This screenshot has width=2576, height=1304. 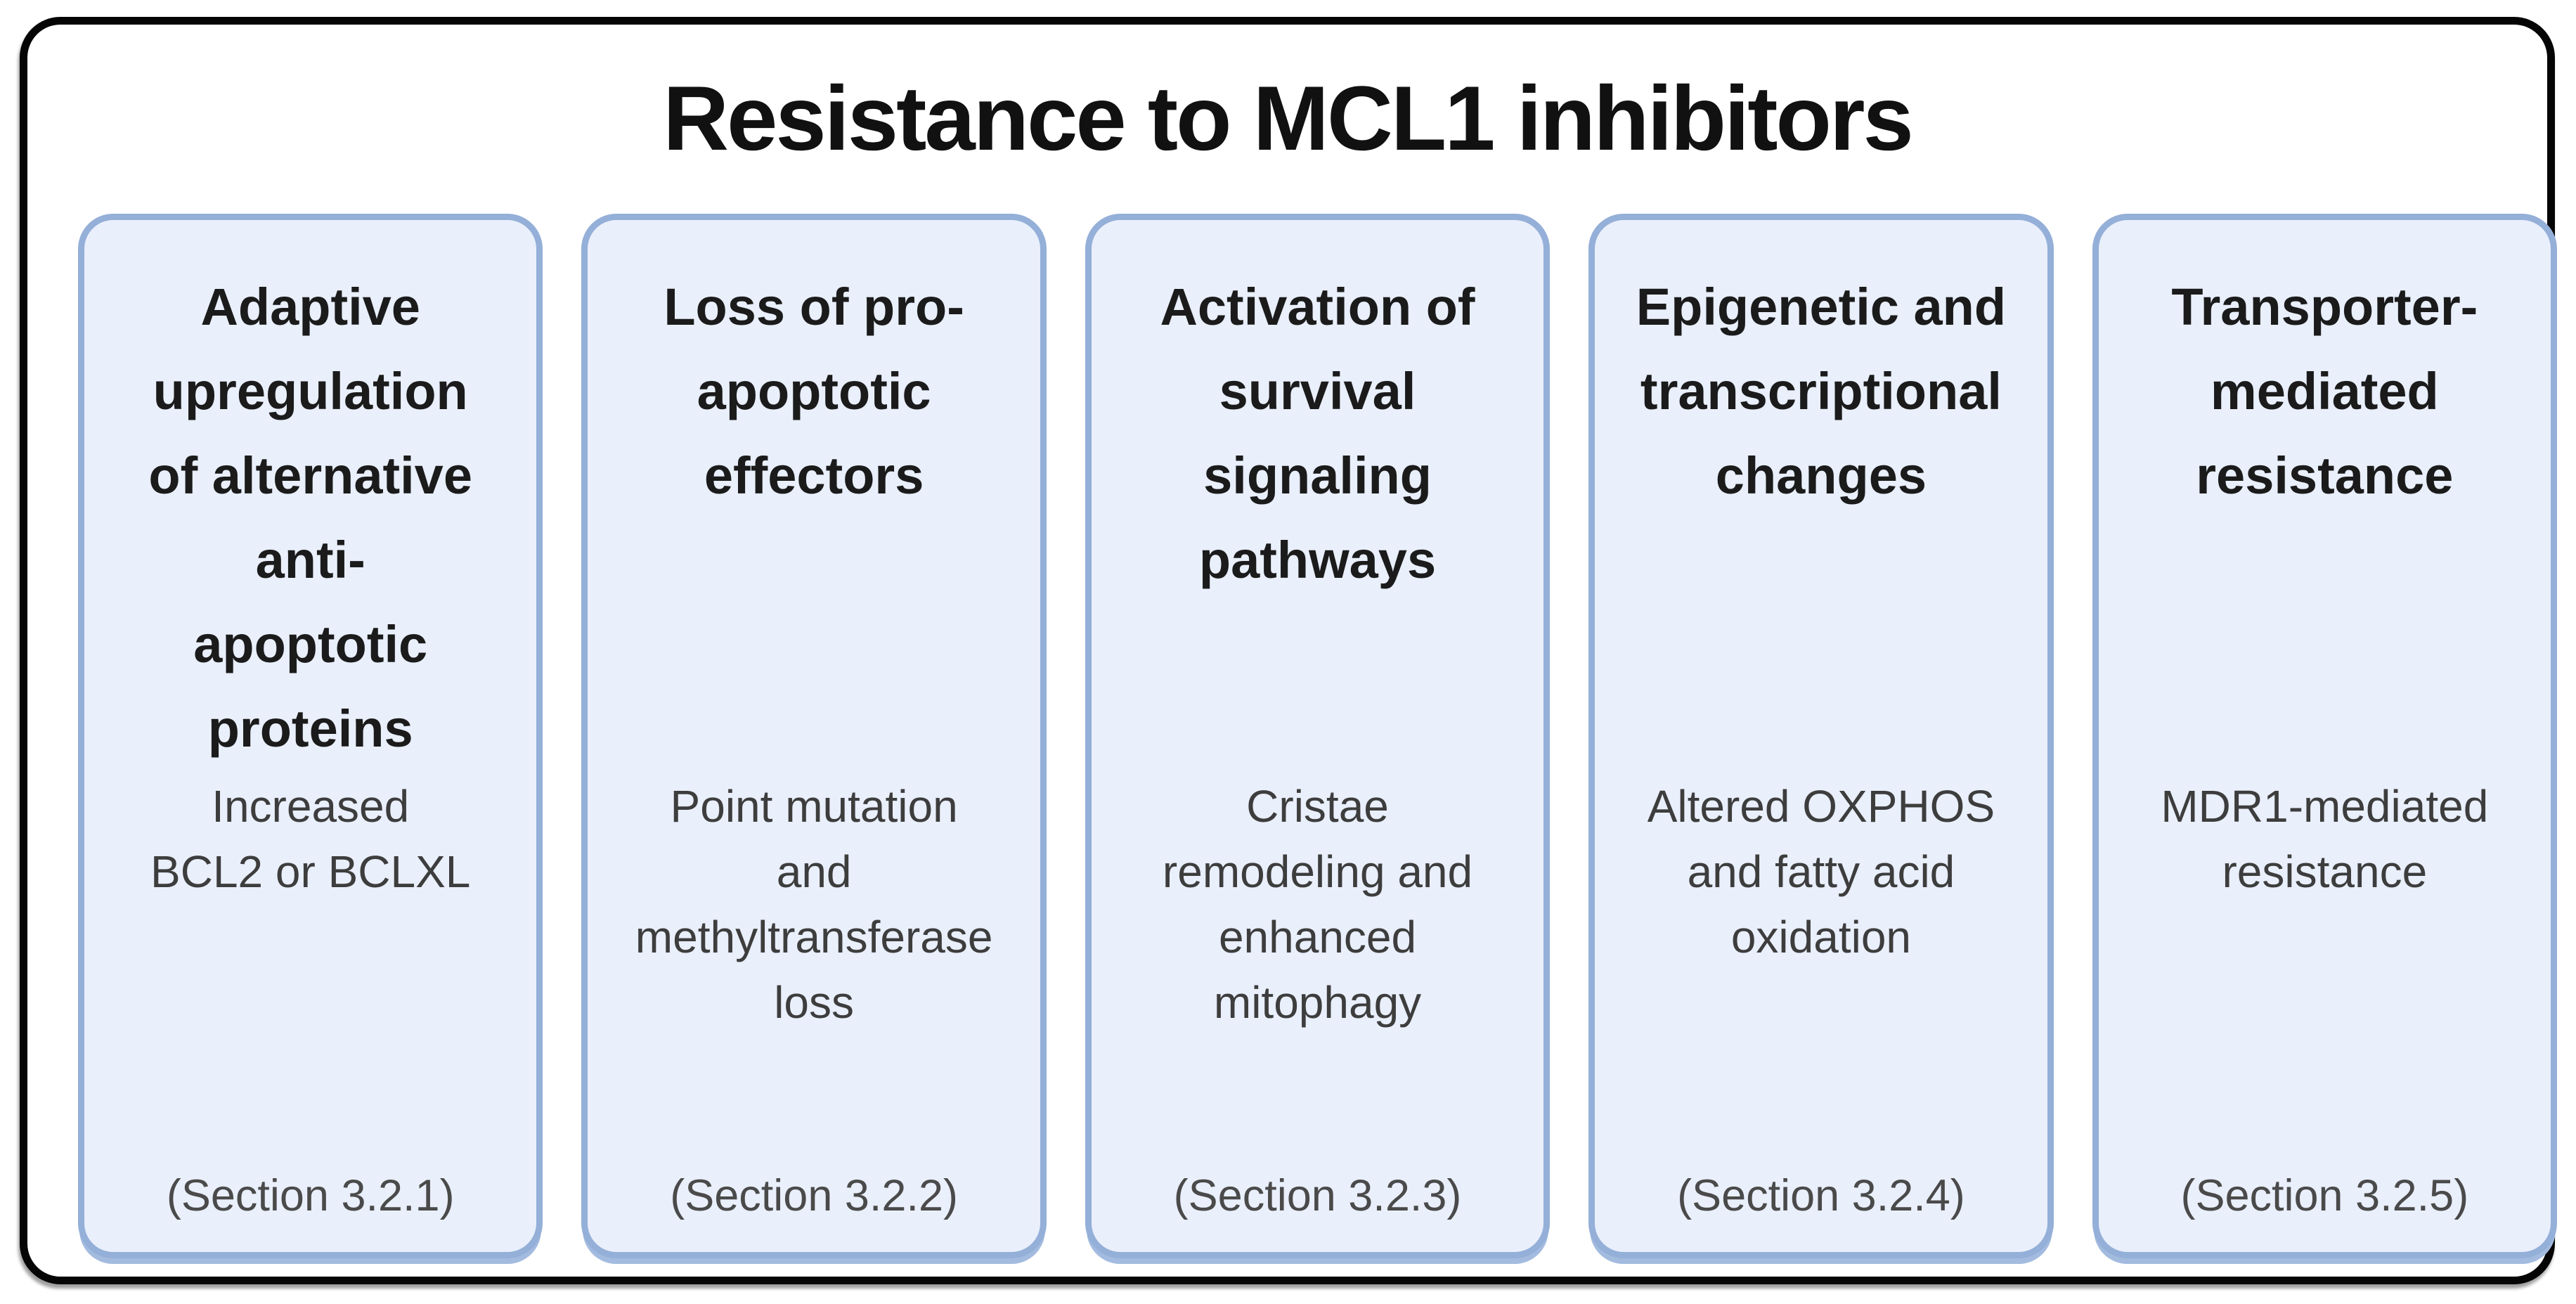 I want to click on card-heading: Loss of pro- apoptotic effectors, so click(x=814, y=391).